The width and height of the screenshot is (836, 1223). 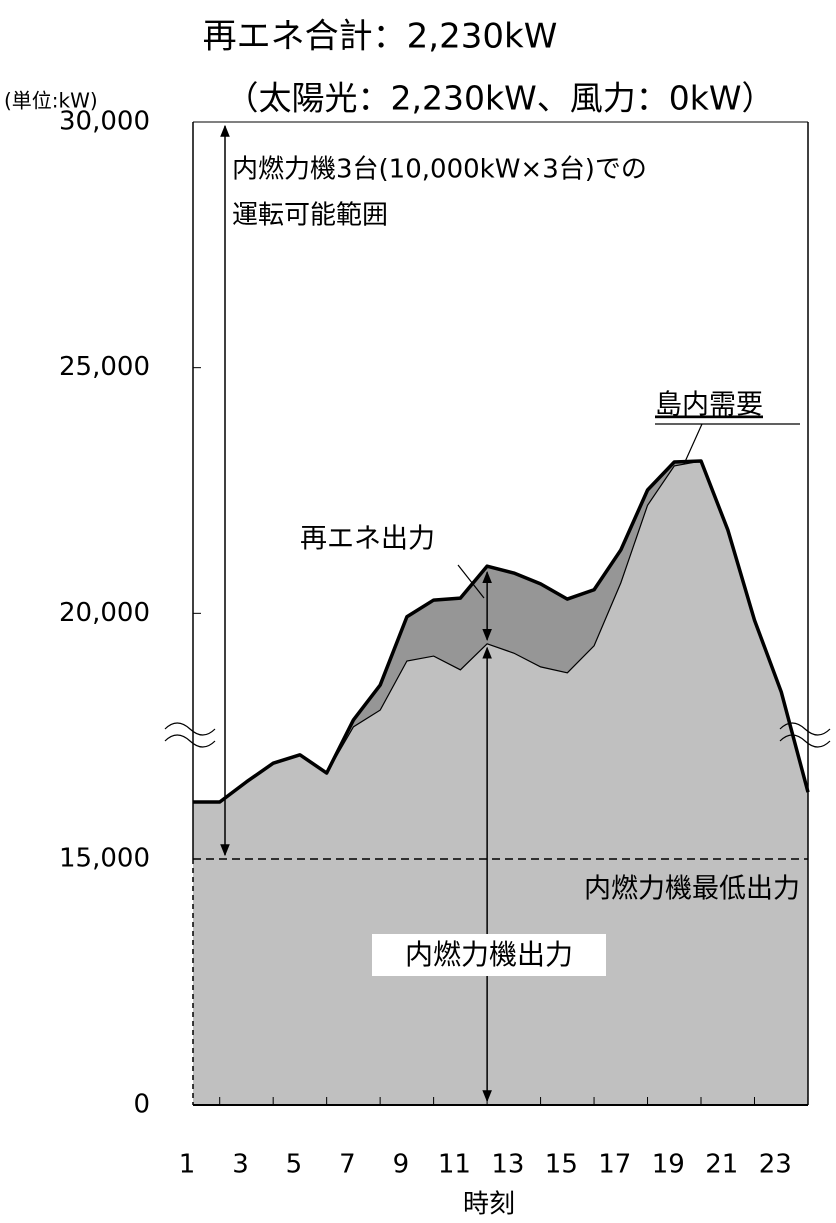 What do you see at coordinates (104, 367) in the screenshot?
I see `y-tick-label: 25,000` at bounding box center [104, 367].